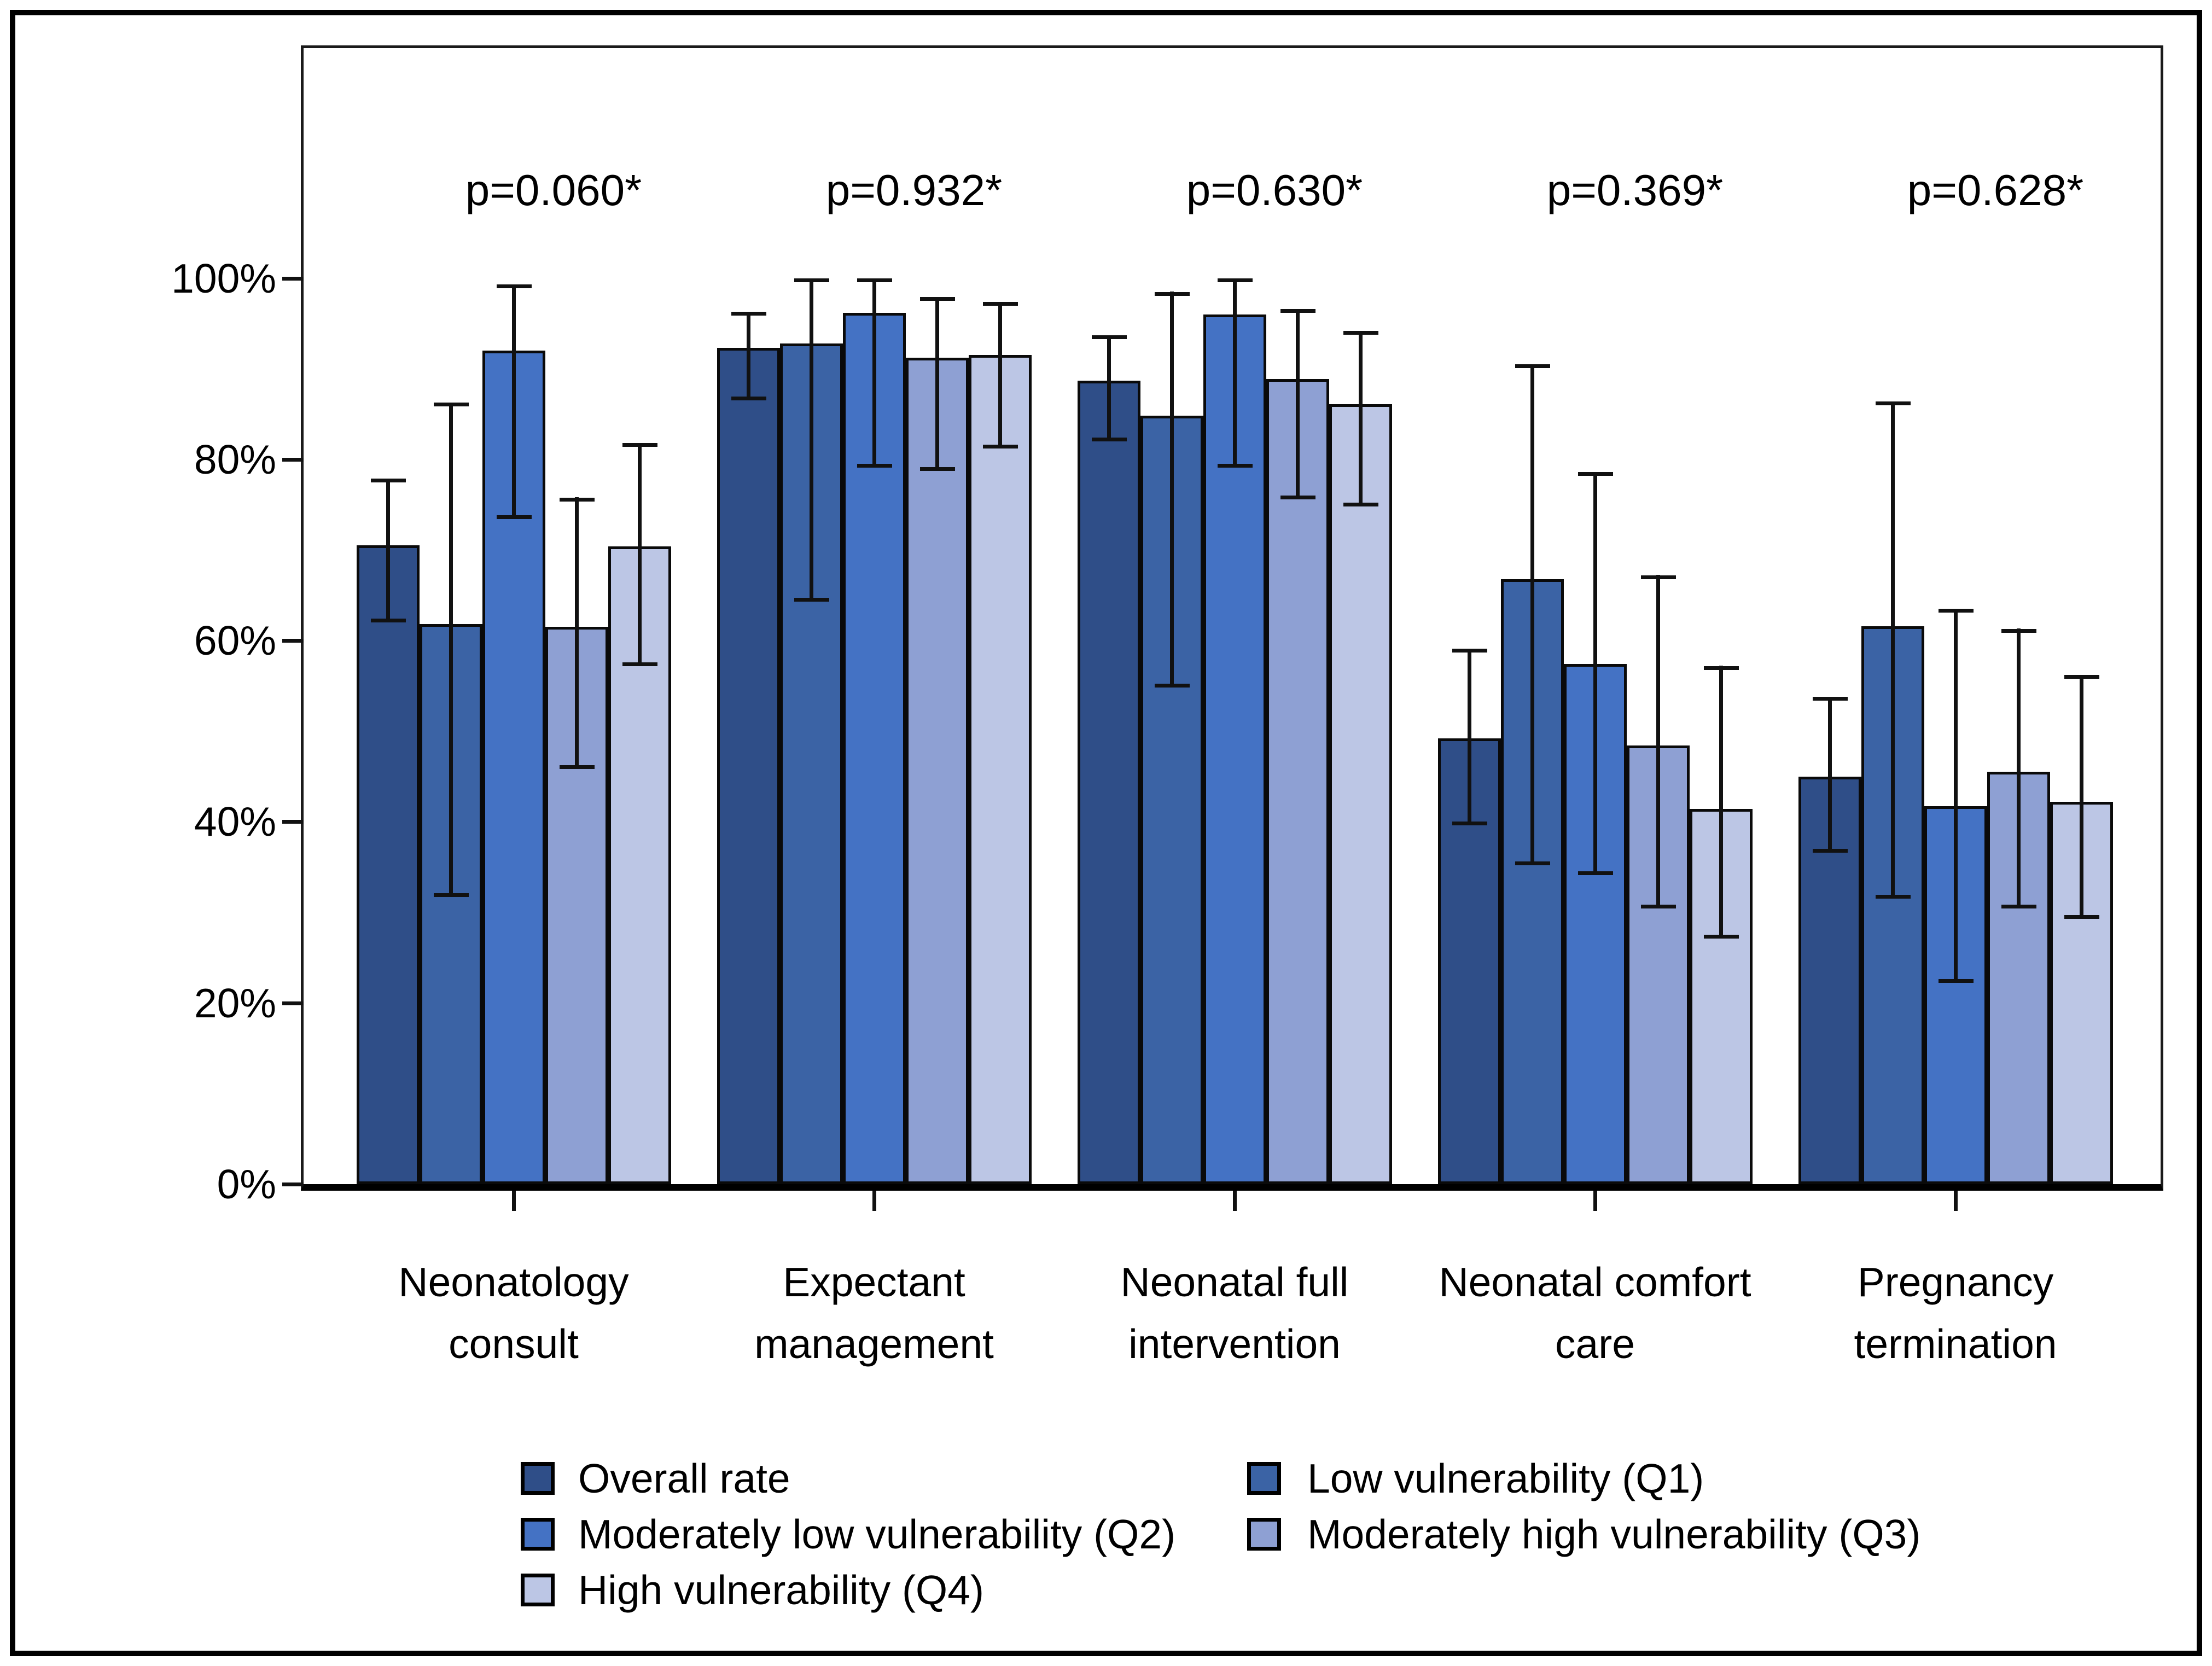  Describe the element at coordinates (1235, 616) in the screenshot. I see `bar-group-neonatal-full-intervention` at that location.